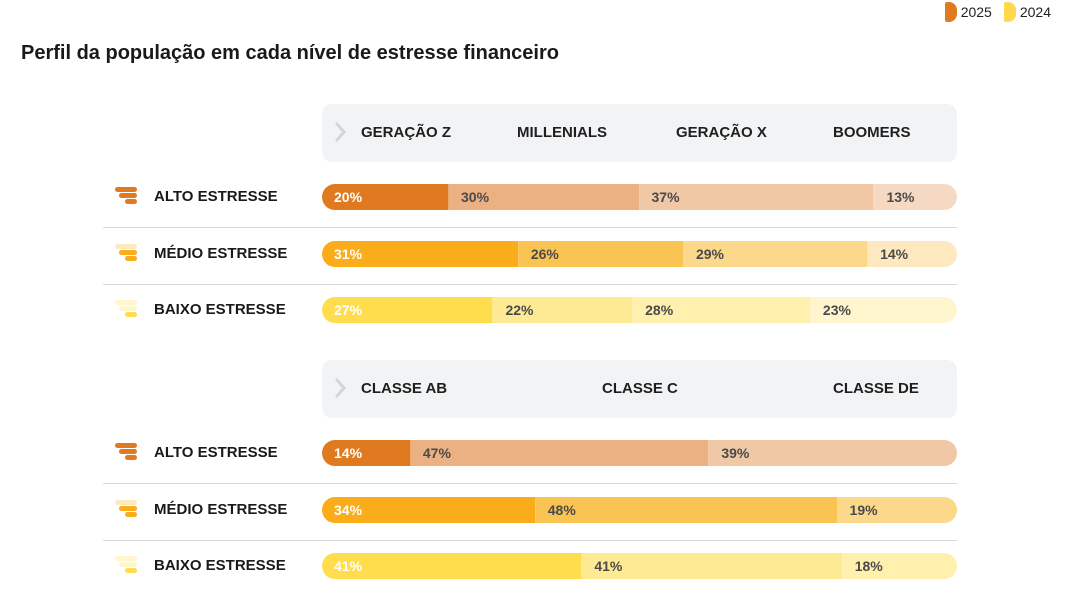  I want to click on bar-segment: 31%, so click(420, 253).